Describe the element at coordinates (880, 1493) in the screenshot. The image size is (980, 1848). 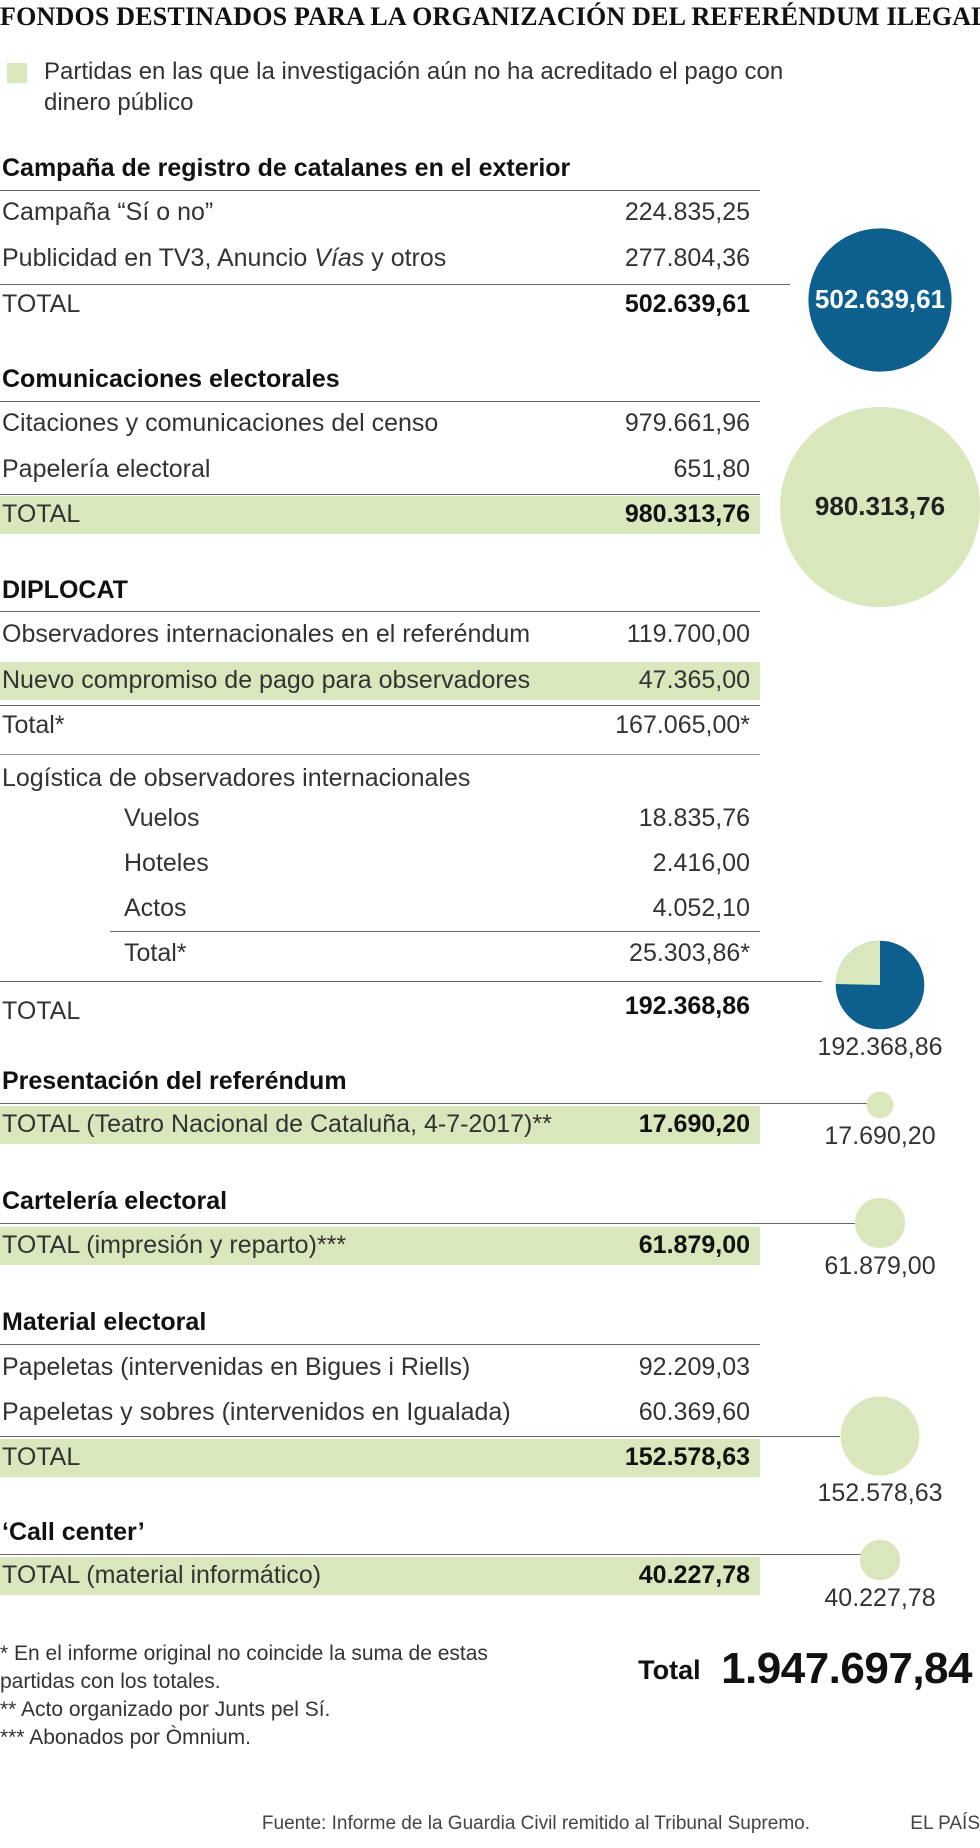
I see `bubble-label: 152.578,63` at that location.